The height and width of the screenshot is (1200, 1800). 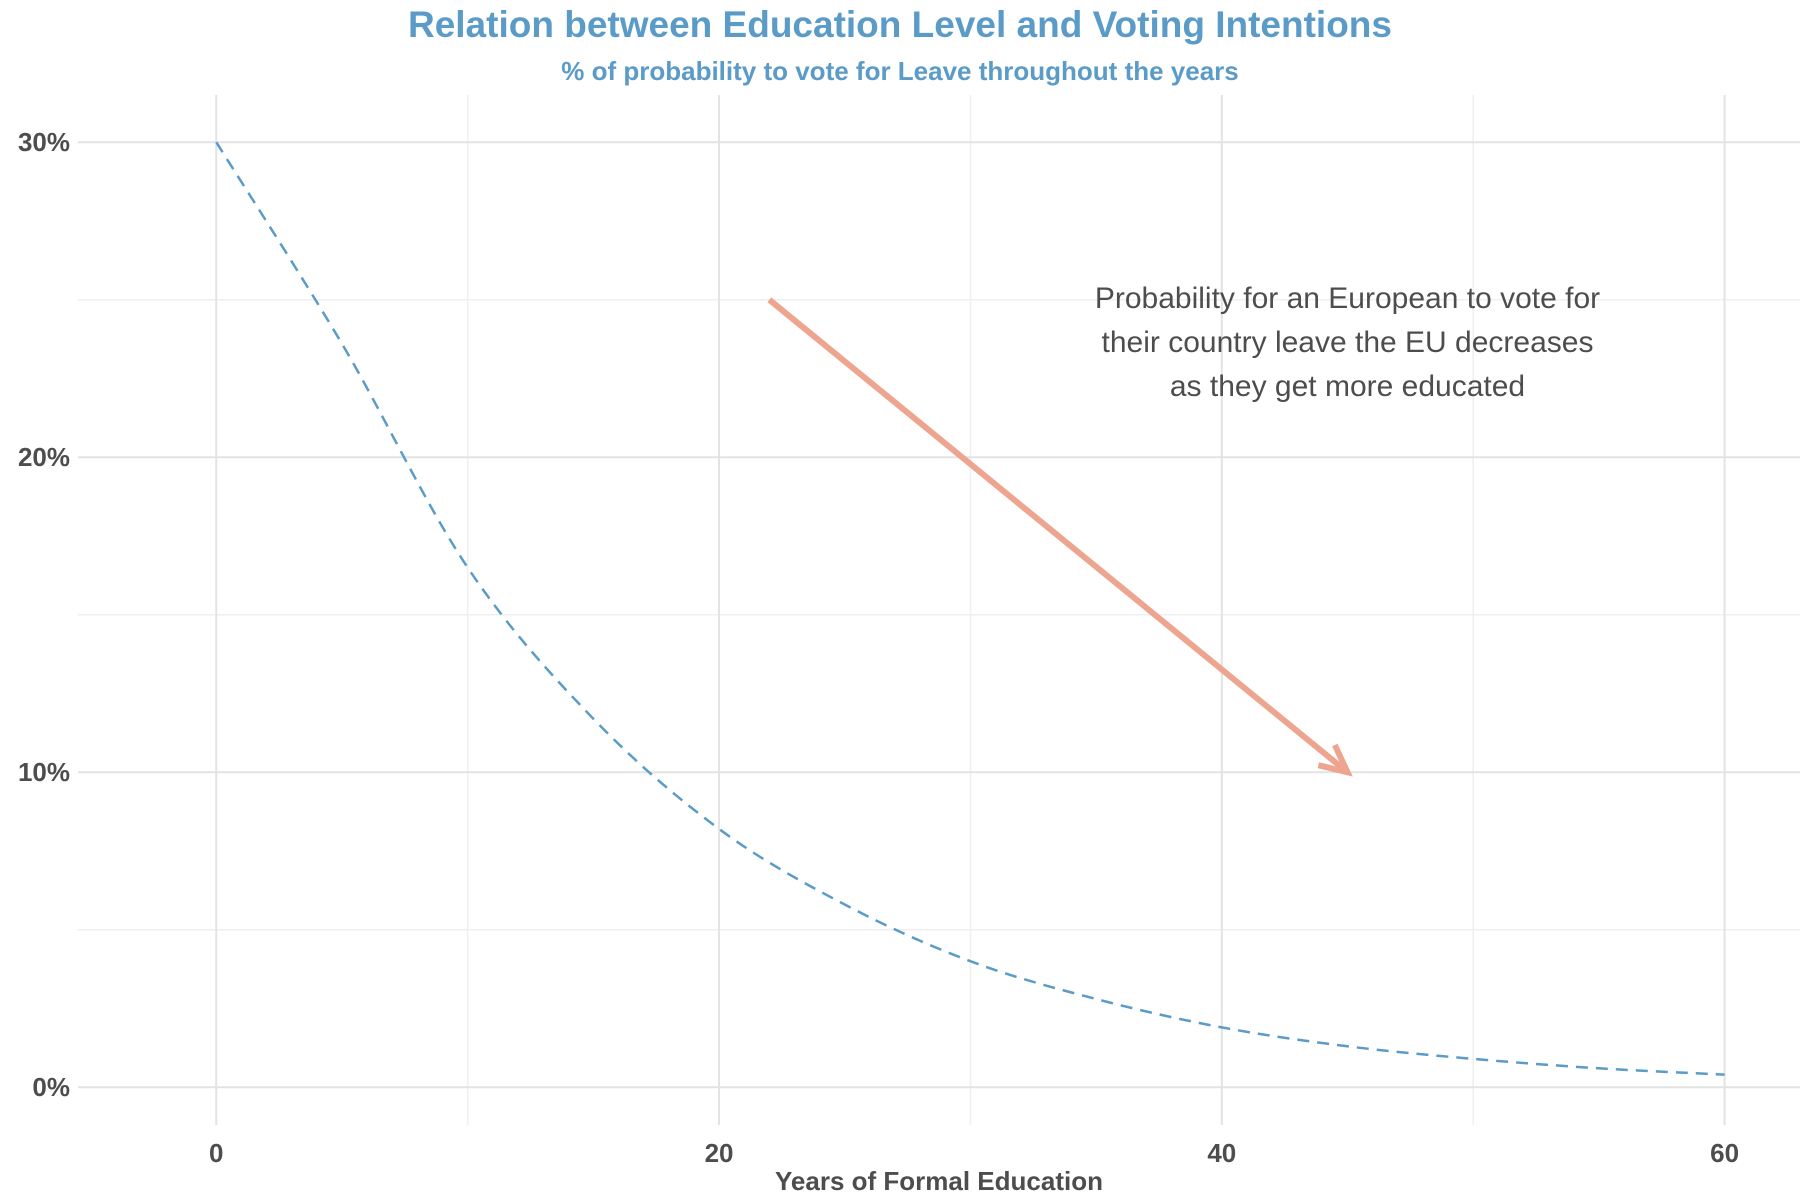 I want to click on annotation-arrow-head, so click(x=1335, y=760).